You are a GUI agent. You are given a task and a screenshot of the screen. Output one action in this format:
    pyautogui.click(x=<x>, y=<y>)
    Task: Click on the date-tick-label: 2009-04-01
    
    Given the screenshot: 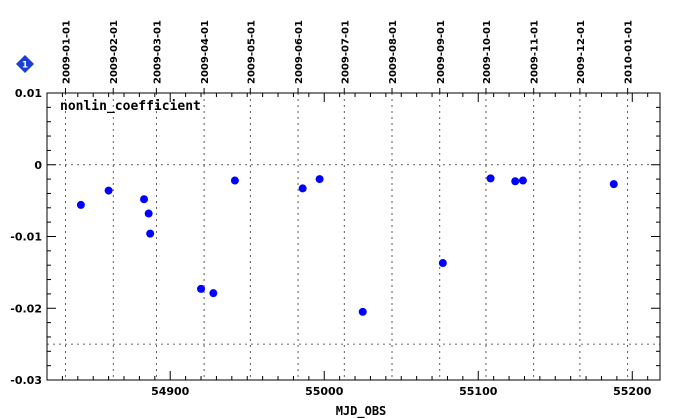 What is the action you would take?
    pyautogui.click(x=205, y=52)
    